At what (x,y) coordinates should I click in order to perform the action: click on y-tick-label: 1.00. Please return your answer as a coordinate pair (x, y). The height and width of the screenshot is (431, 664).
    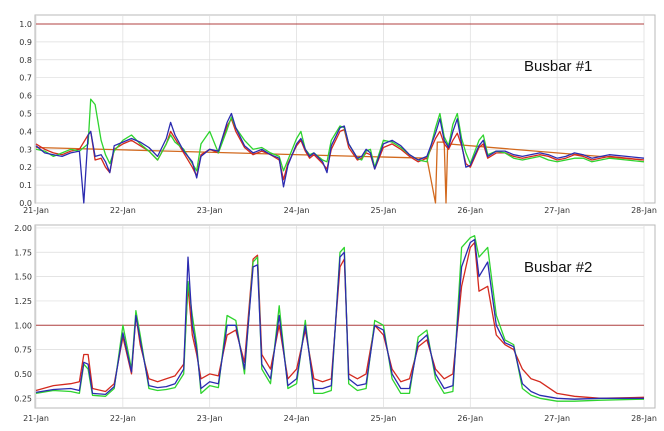
    Looking at the image, I should click on (23, 325).